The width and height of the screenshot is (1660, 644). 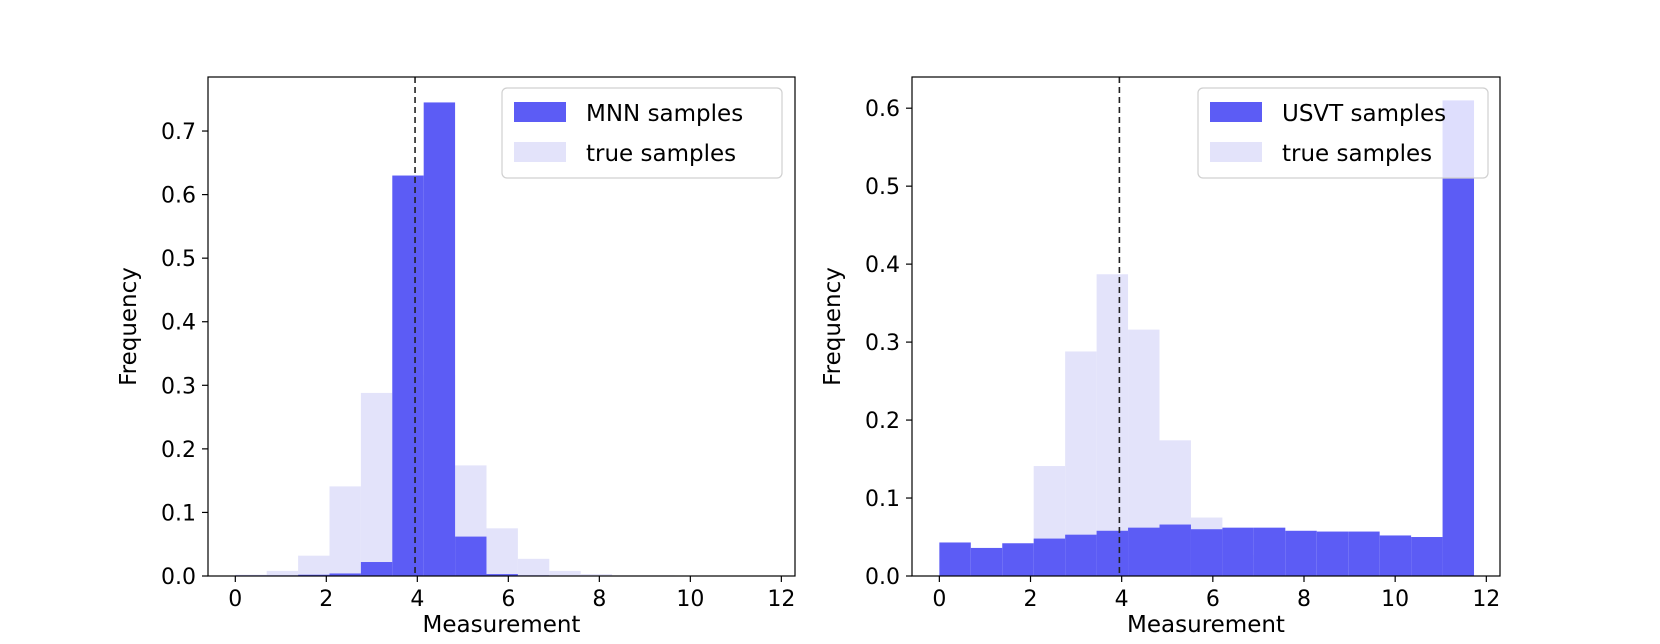 I want to click on legend-label: MNN samples, so click(x=664, y=114).